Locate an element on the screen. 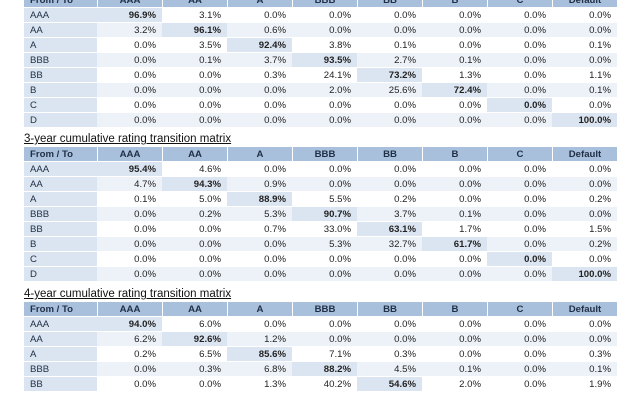 The image size is (640, 400). table-row: AAA 95.4% 4.6% 0.0% 0.0% 0.0% 0.0% 0.0% 0.0% is located at coordinates (320, 169).